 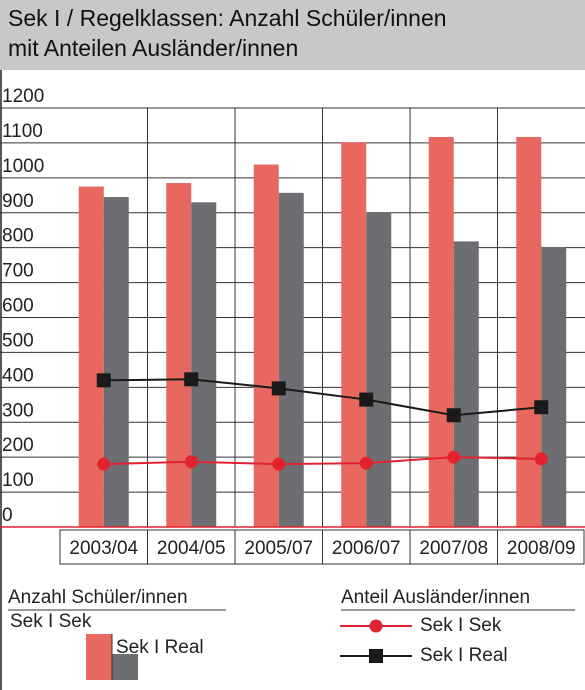 What do you see at coordinates (191, 548) in the screenshot?
I see `x-tick-label: 2004/05` at bounding box center [191, 548].